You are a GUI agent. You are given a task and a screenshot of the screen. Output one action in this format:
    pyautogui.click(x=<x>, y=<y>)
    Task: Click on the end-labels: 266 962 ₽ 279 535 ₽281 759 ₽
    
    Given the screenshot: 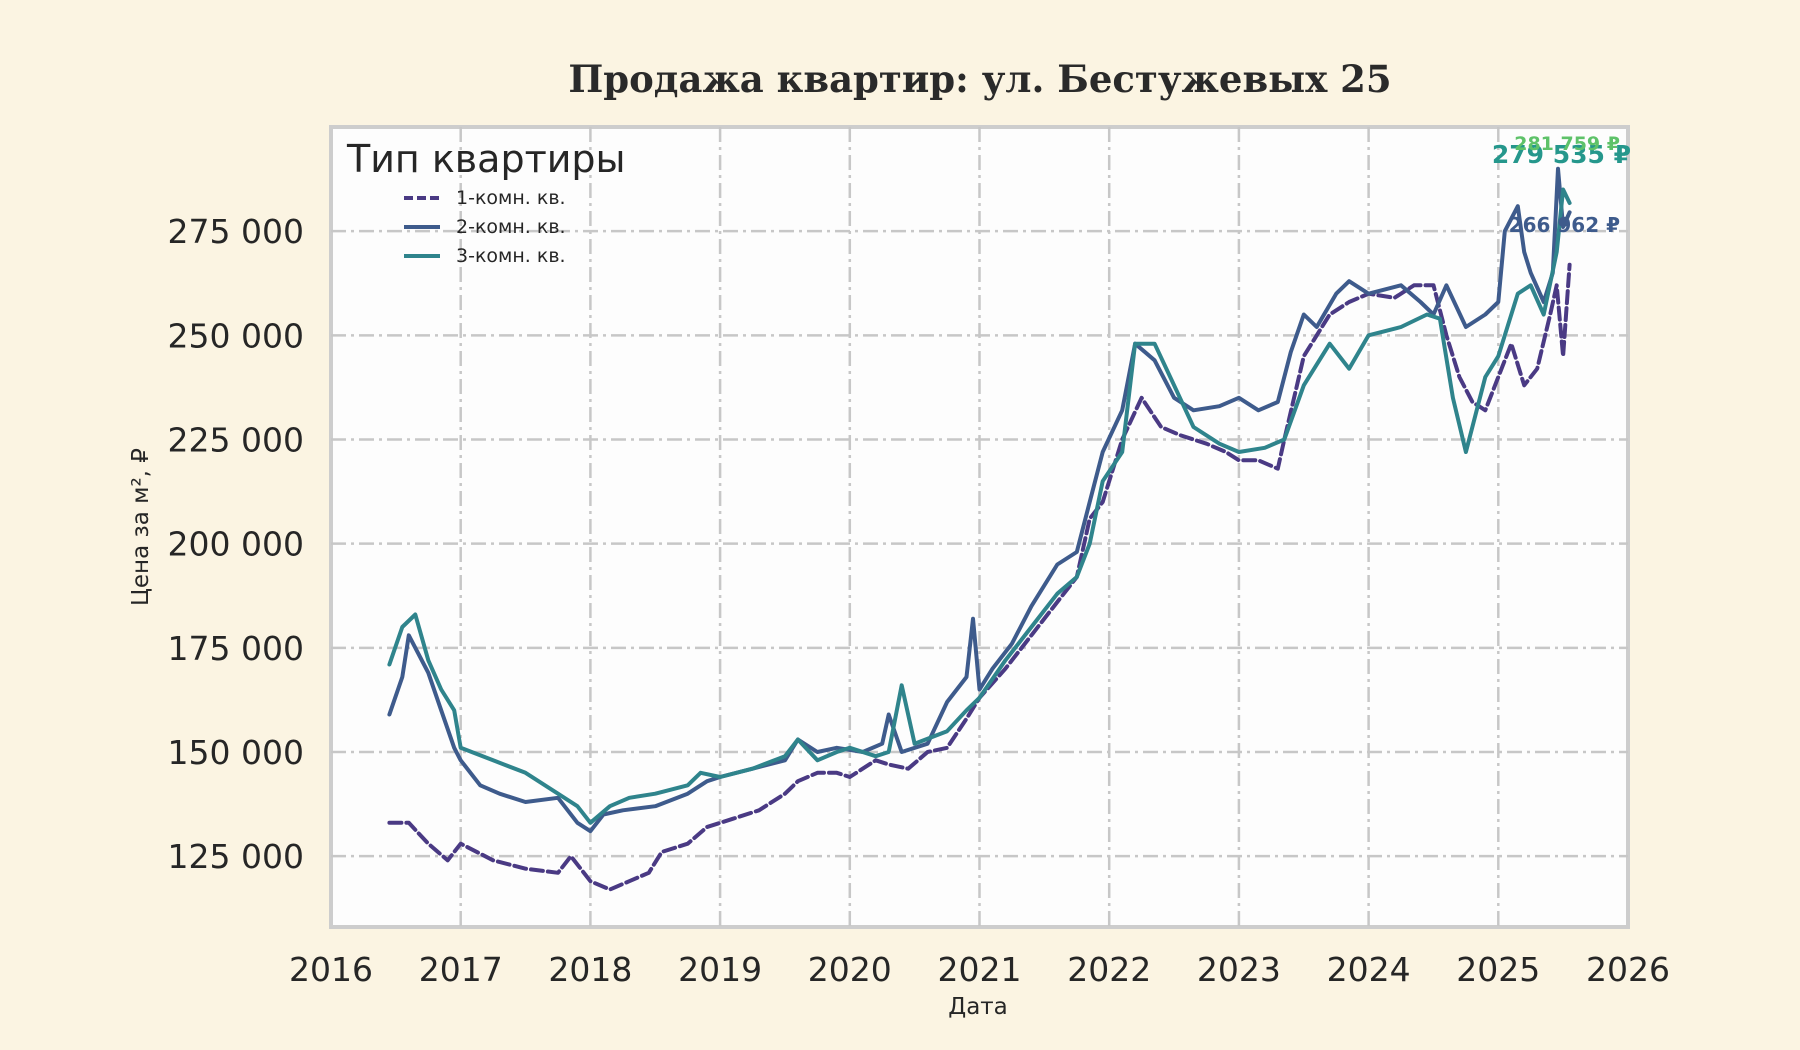 What is the action you would take?
    pyautogui.click(x=1561, y=185)
    